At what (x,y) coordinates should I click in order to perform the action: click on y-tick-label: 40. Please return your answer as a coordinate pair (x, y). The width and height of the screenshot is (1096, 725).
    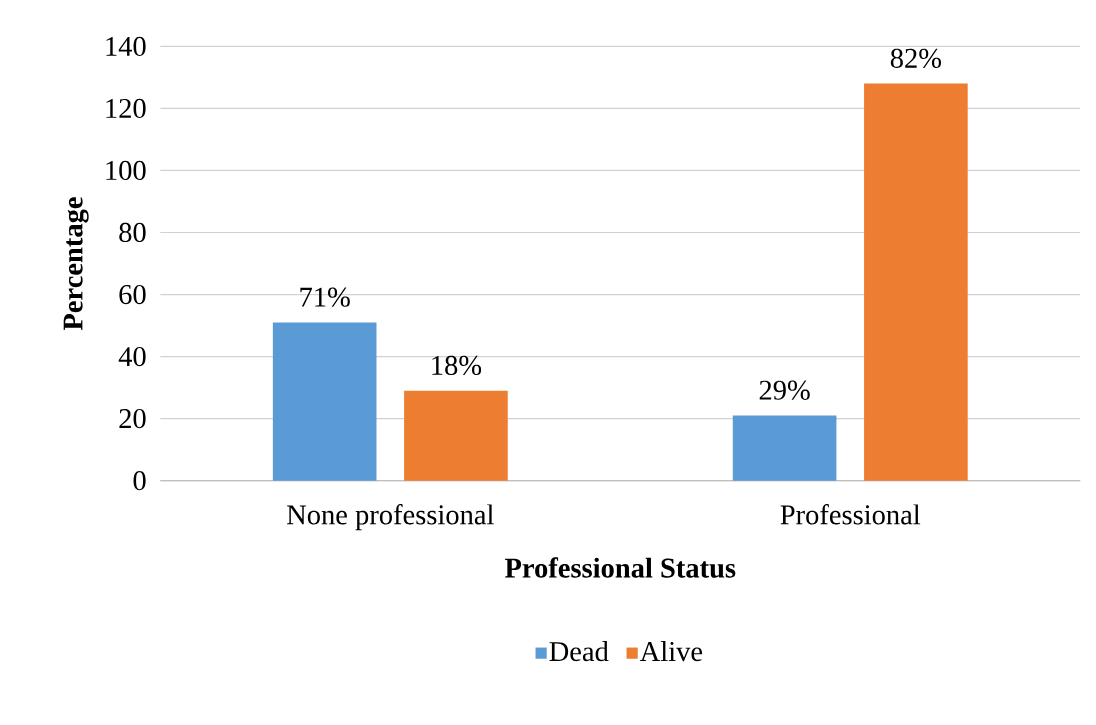
    Looking at the image, I should click on (132, 356).